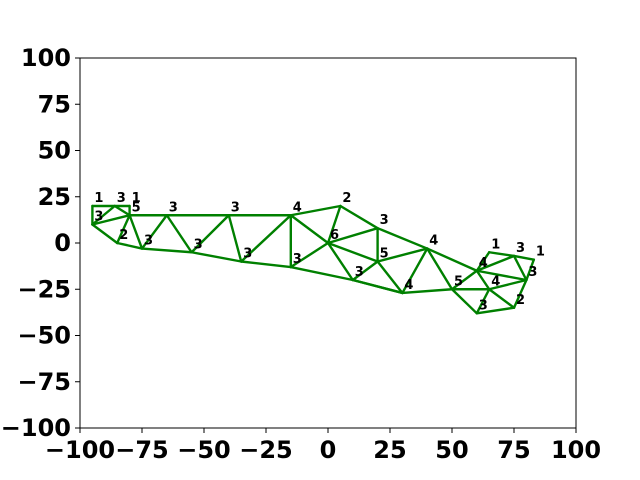 Image resolution: width=640 pixels, height=480 pixels. I want to click on node-label-22: 1, so click(495, 244).